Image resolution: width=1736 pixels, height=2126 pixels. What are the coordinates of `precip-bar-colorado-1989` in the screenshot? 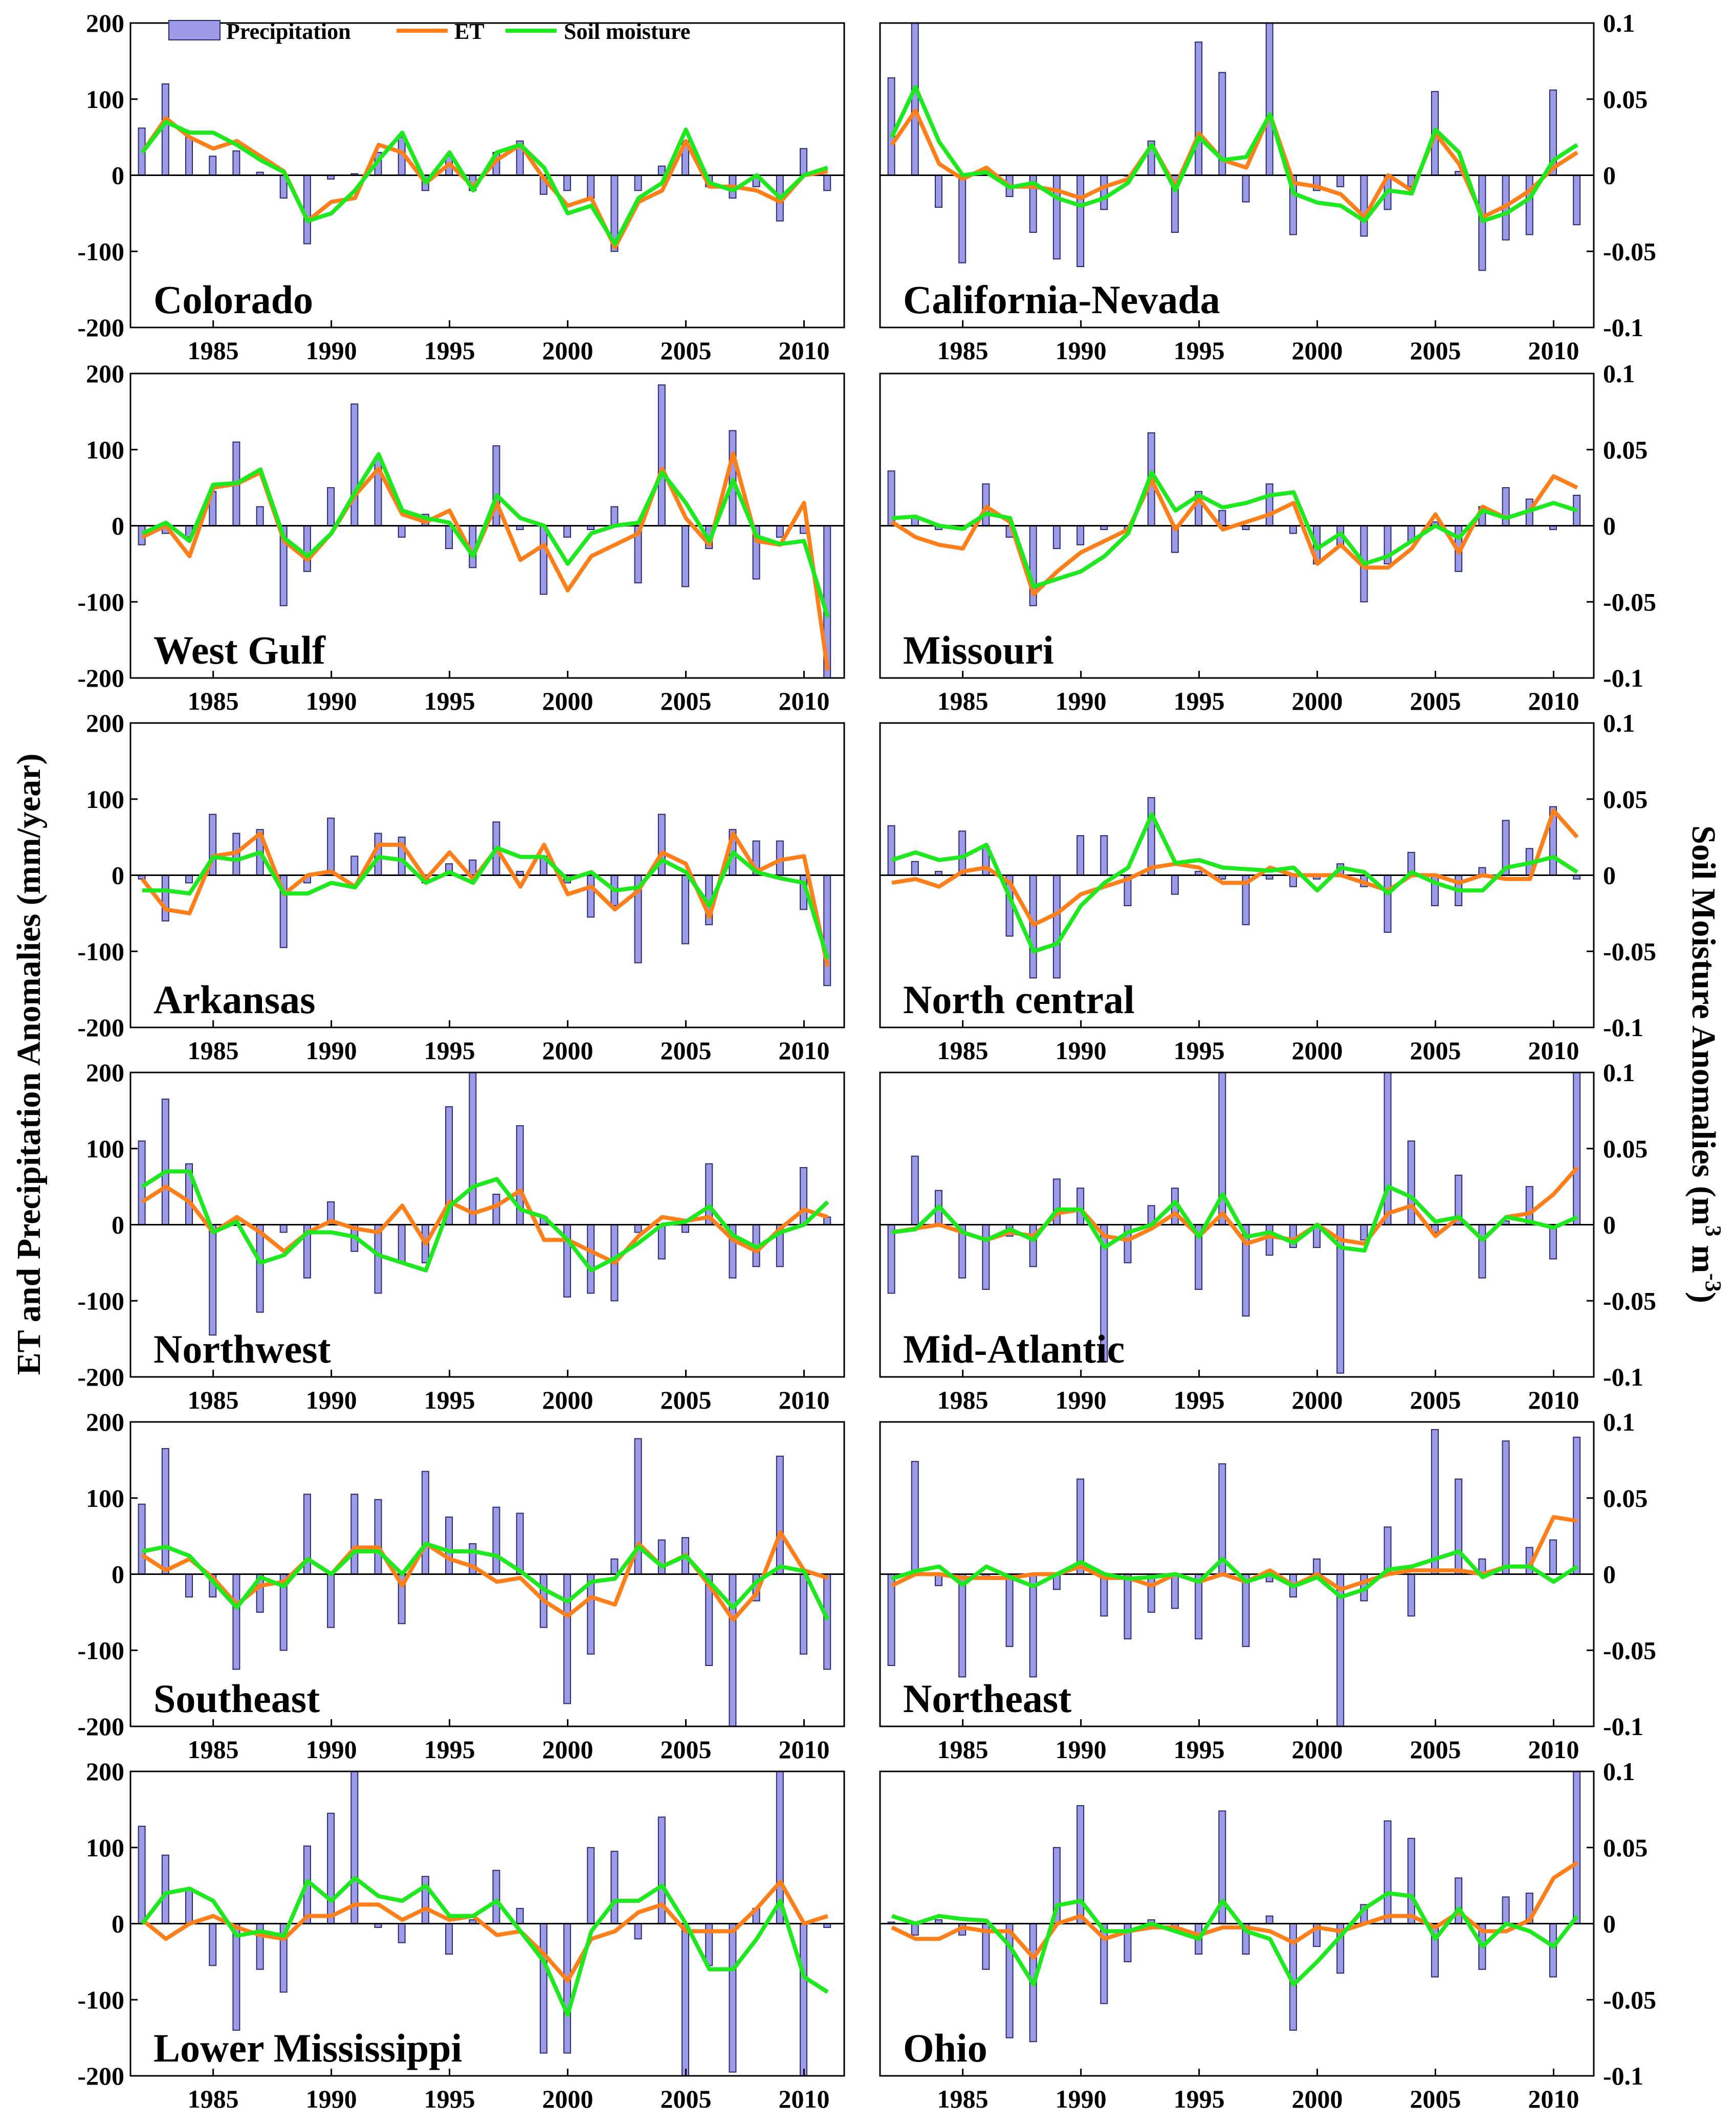 It's located at (307, 210).